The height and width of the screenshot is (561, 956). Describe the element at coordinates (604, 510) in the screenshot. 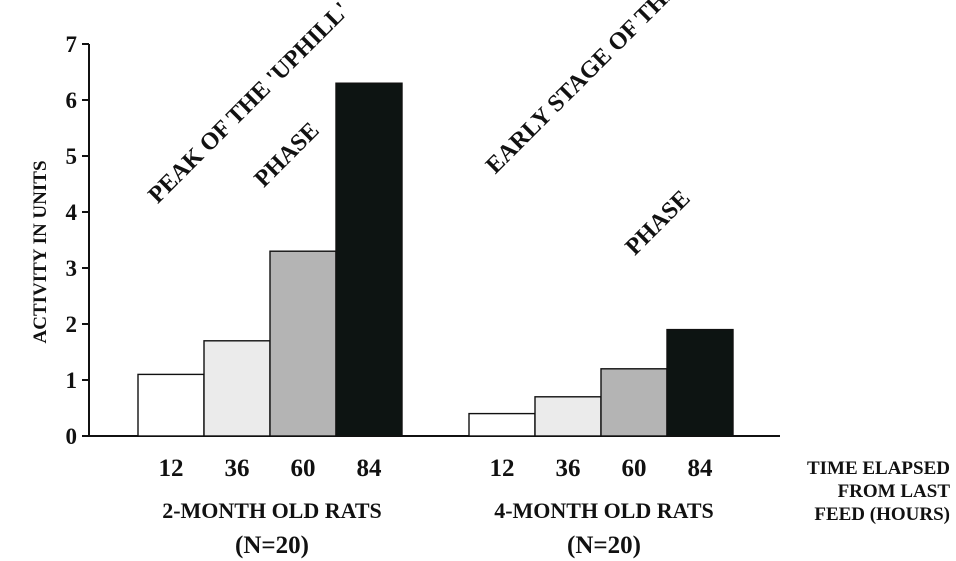

I see `group-name: 4-MONTH OLD RATS` at that location.